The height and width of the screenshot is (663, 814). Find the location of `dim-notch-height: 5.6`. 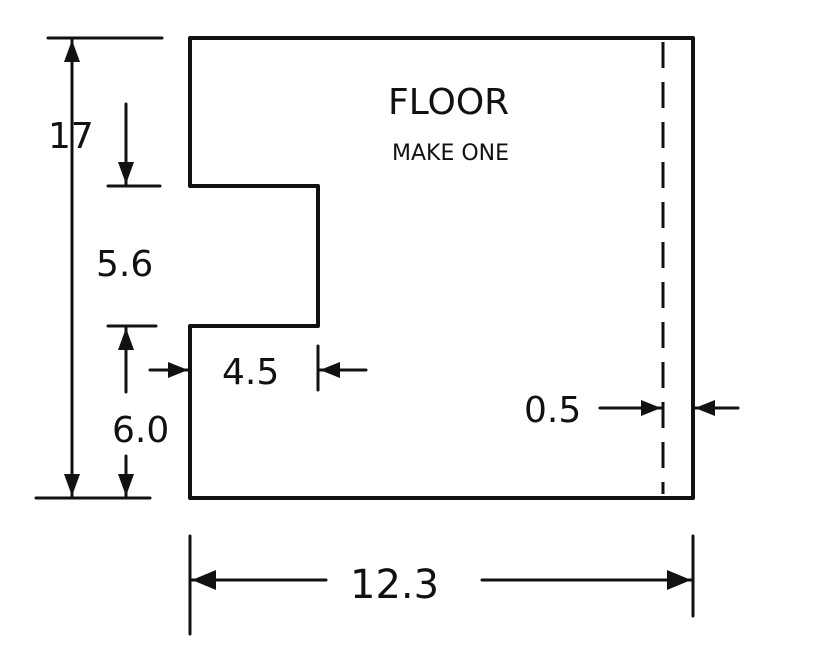

dim-notch-height: 5.6 is located at coordinates (124, 264).